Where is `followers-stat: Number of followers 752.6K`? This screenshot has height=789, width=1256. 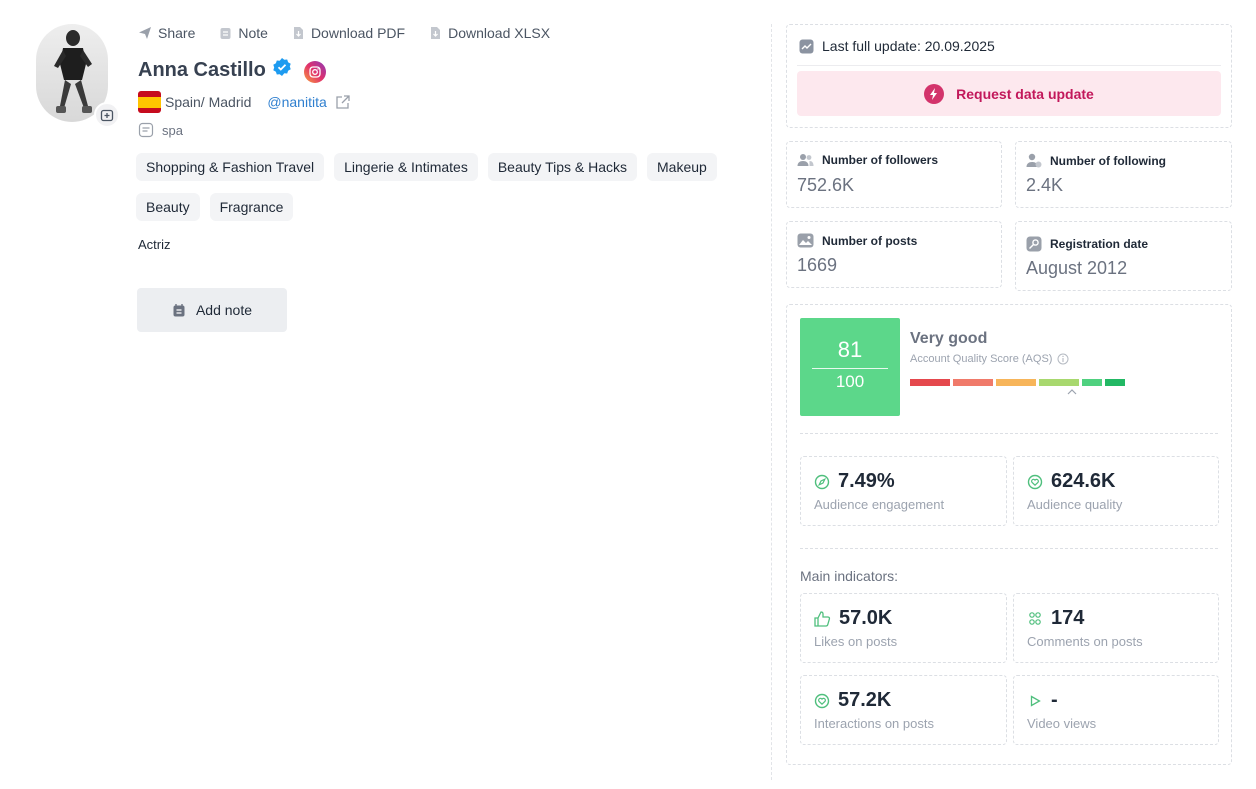
followers-stat: Number of followers 752.6K is located at coordinates (894, 174).